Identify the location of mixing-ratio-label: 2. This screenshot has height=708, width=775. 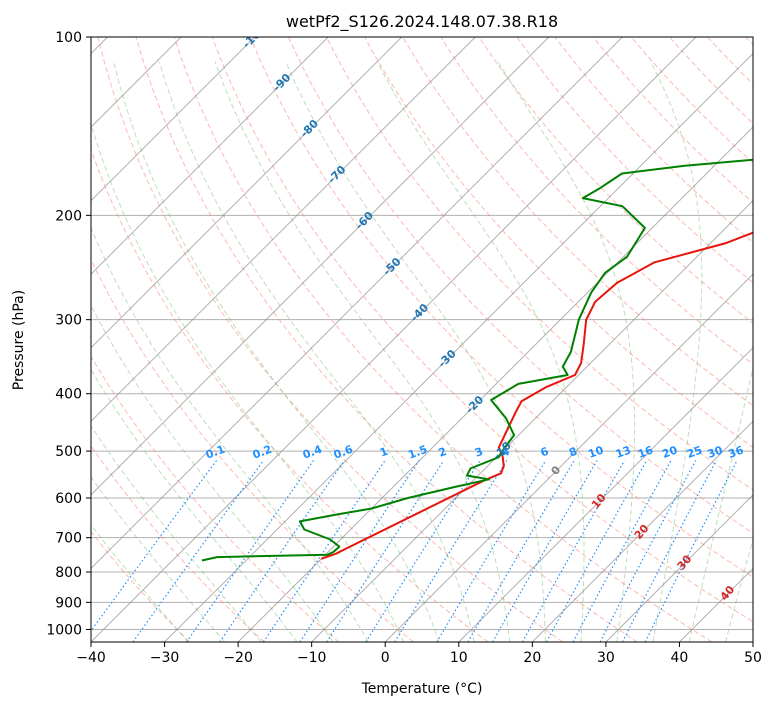
(443, 452).